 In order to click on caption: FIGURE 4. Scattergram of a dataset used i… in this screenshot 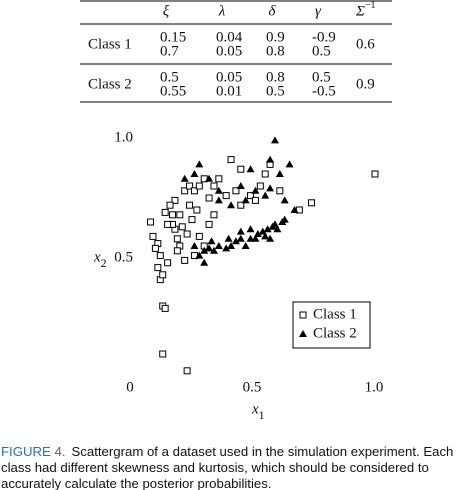, I will do `click(227, 467)`.